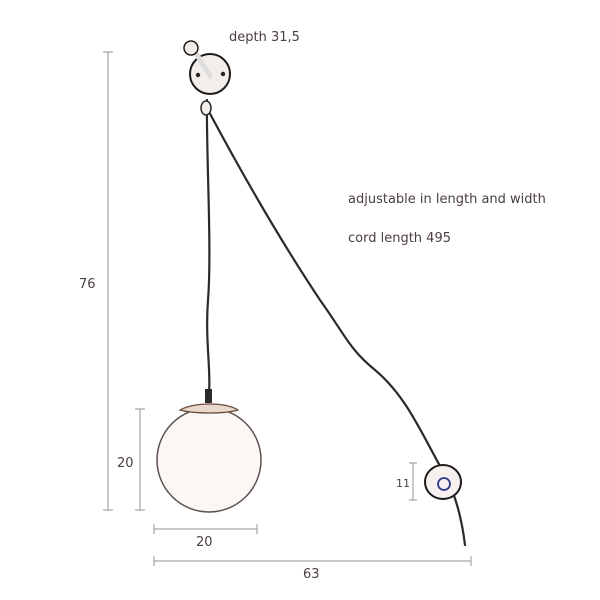  What do you see at coordinates (312, 561) in the screenshot?
I see `dimension-width-total` at bounding box center [312, 561].